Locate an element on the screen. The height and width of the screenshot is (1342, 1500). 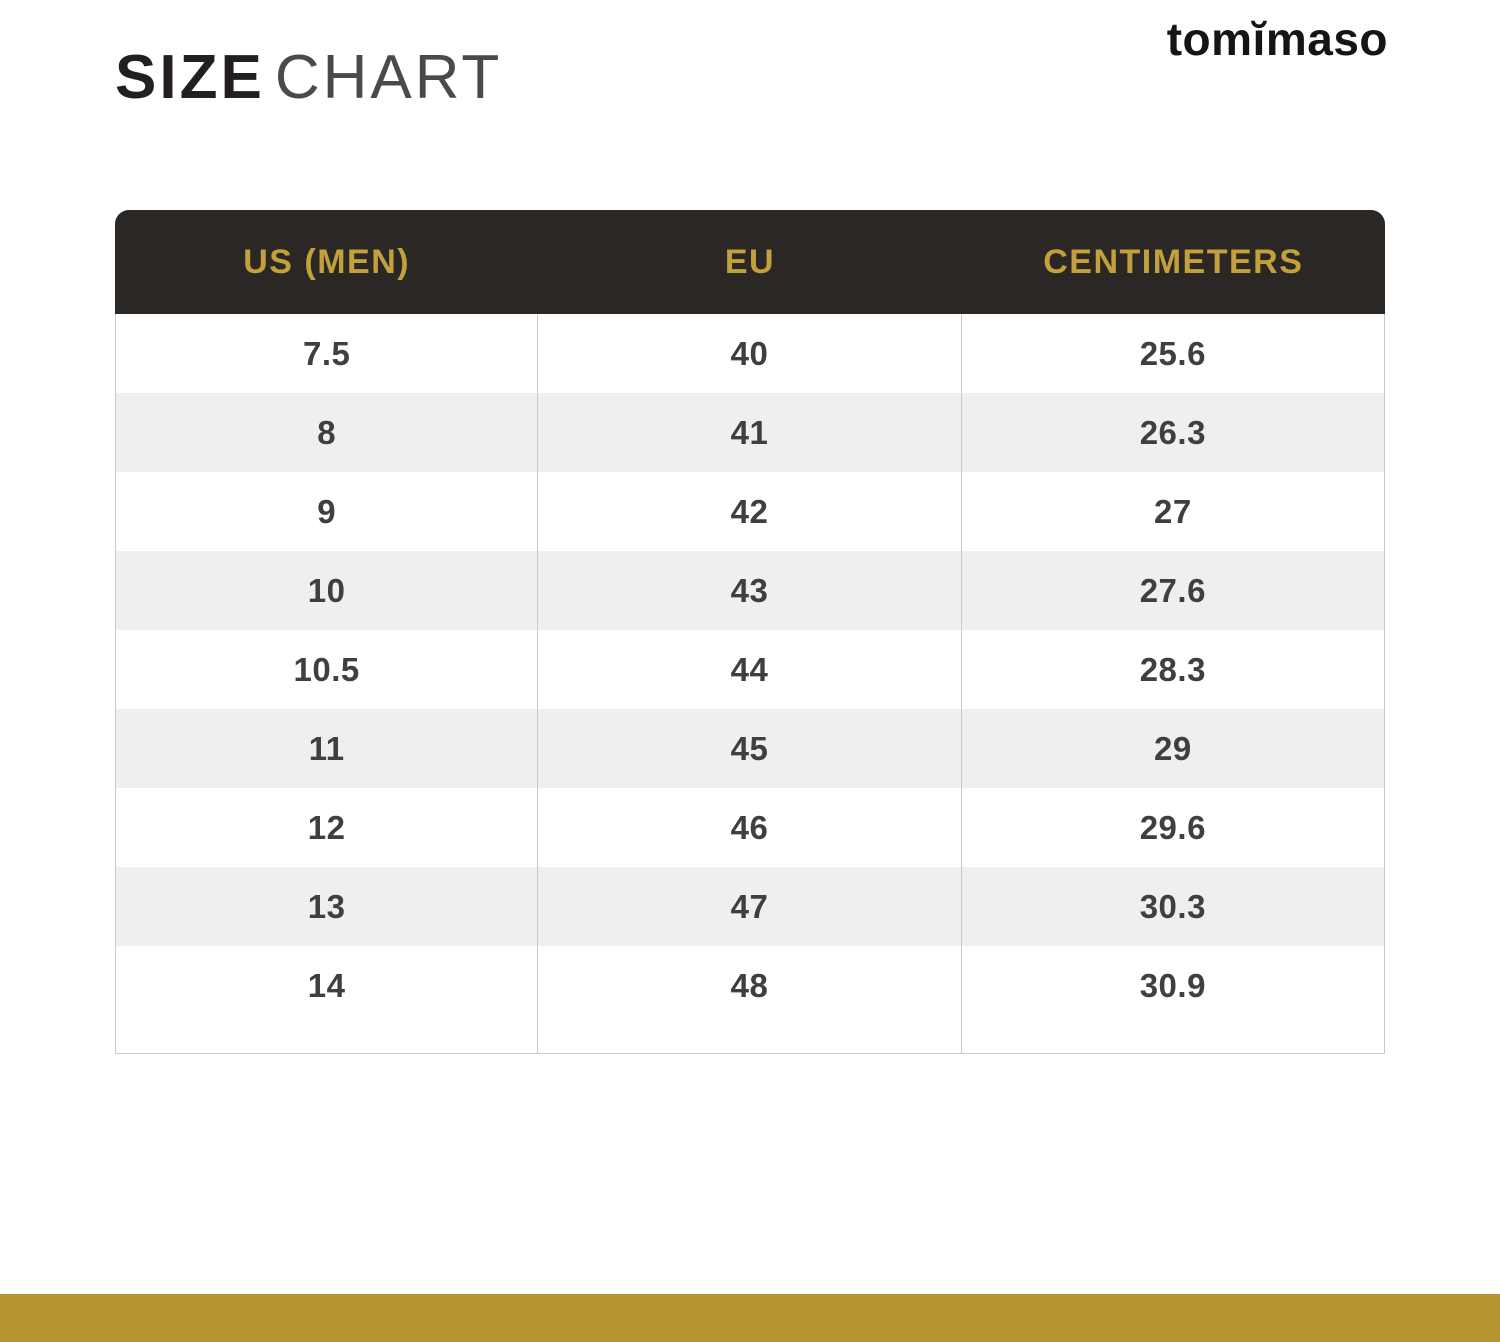
title-primary: SIZE is located at coordinates (190, 77).